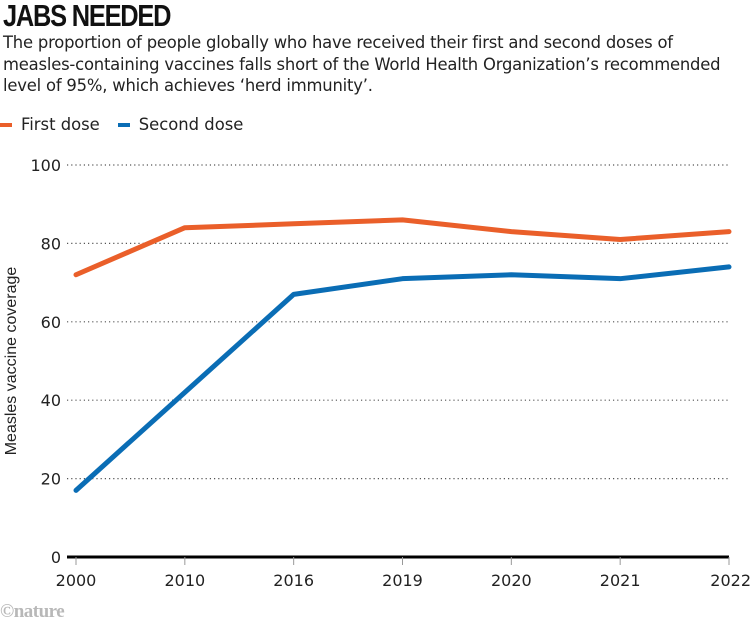 The height and width of the screenshot is (627, 751). I want to click on legend-label-first-dose: First dose, so click(60, 124).